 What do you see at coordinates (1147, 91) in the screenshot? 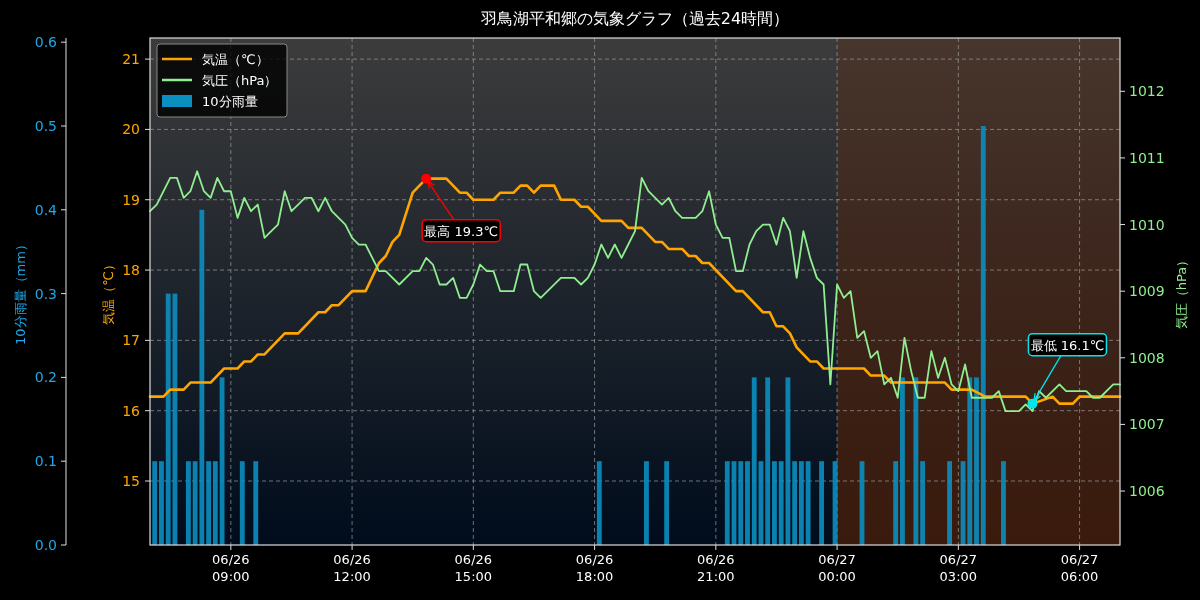
I see `y2-tick-label: 1012` at bounding box center [1147, 91].